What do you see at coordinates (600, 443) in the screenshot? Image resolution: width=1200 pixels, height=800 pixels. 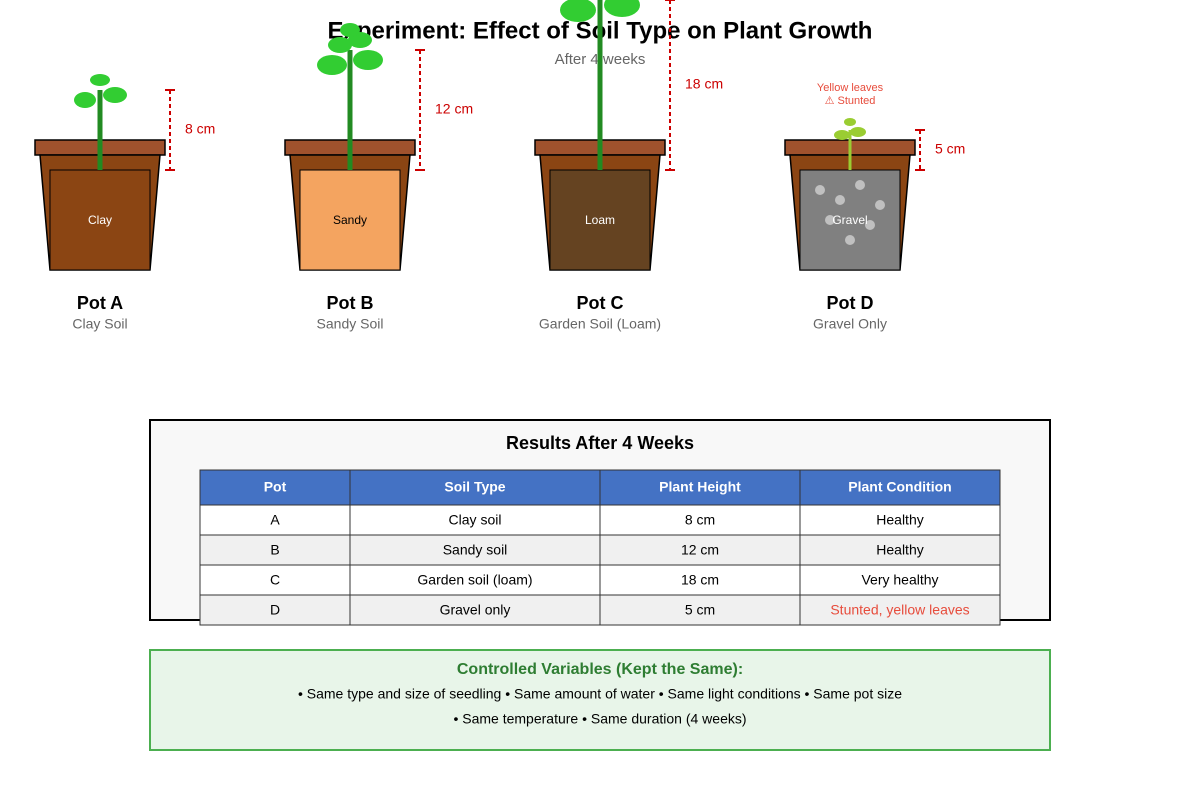 I see `results-title: Results After 4 Weeks` at bounding box center [600, 443].